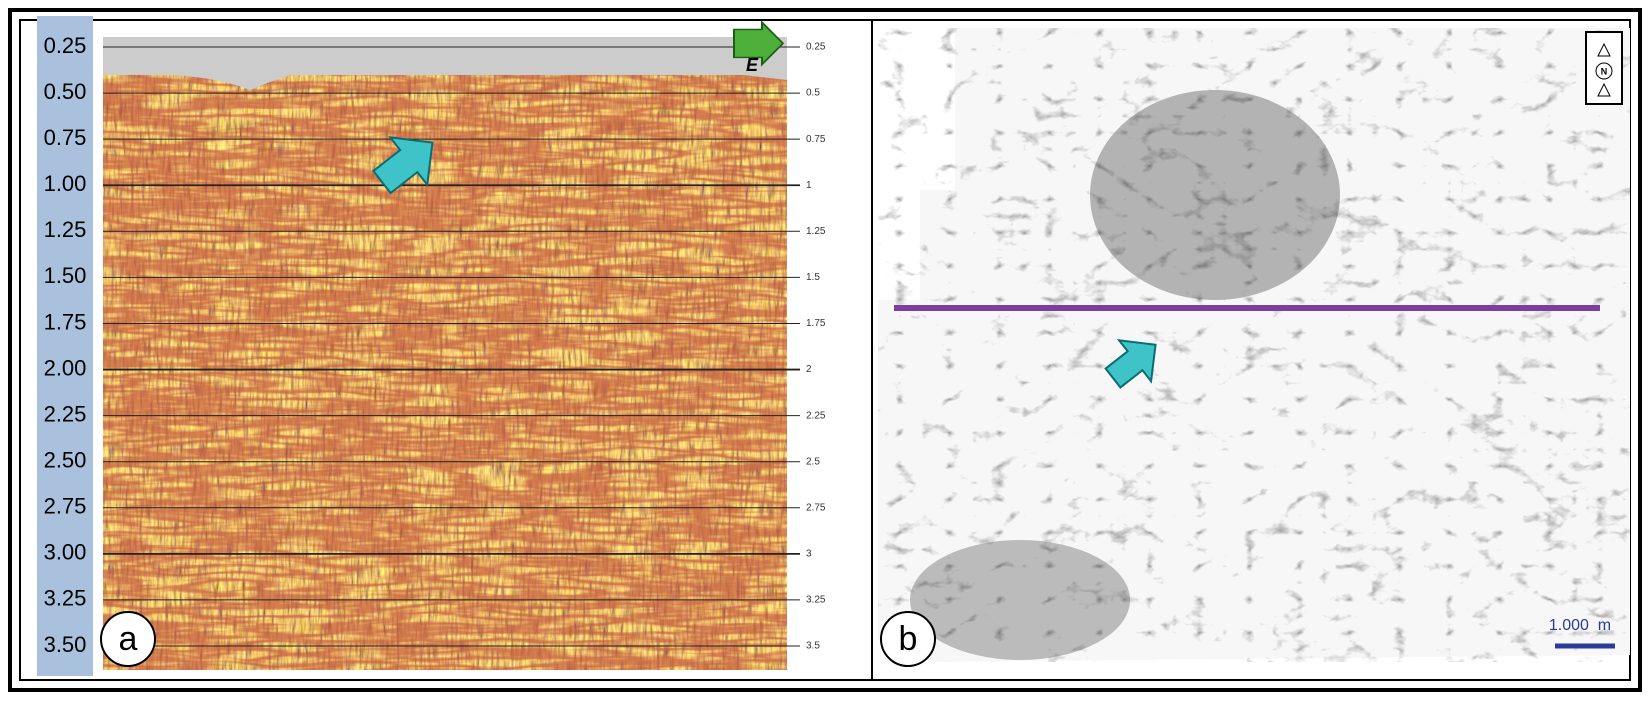 The image size is (1650, 705). Describe the element at coordinates (445, 63) in the screenshot. I see `topography-mask` at that location.